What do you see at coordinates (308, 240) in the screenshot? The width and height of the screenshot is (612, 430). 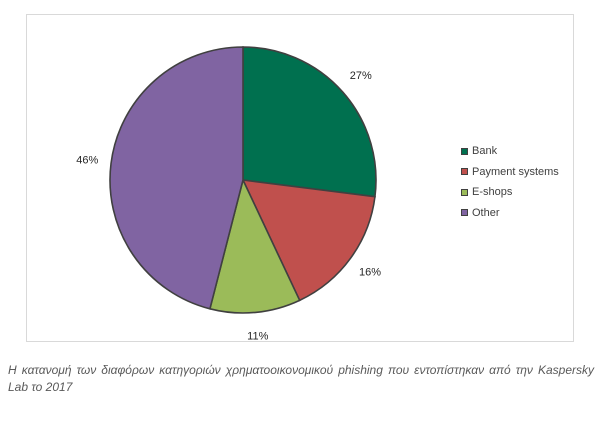 I see `pie-slice-payment-systems` at bounding box center [308, 240].